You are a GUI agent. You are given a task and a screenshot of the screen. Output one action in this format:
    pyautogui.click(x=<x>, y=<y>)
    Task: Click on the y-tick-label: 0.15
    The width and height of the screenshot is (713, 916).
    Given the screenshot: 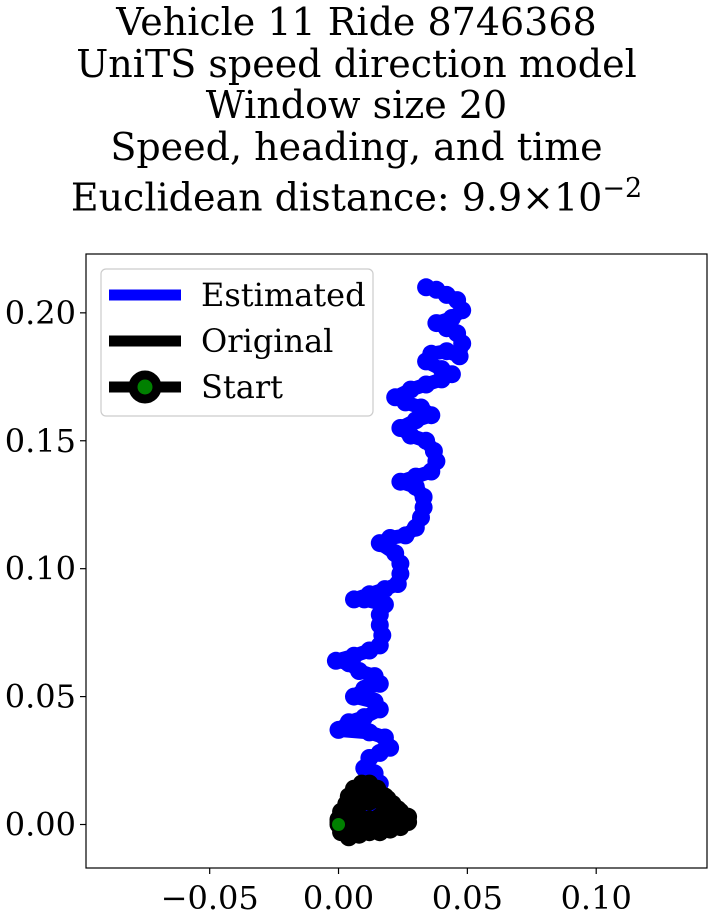 What is the action you would take?
    pyautogui.click(x=40, y=441)
    